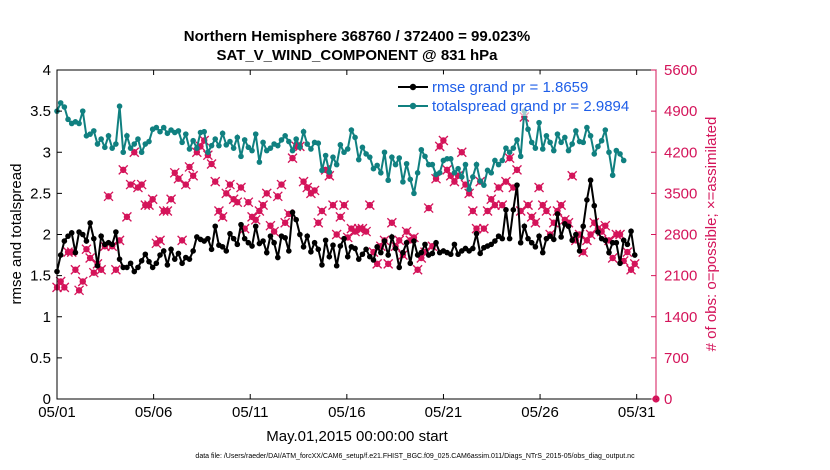  I want to click on chart-subtitle: SAT_V_WIND_COMPONENT @ 831 hPa, so click(357, 55).